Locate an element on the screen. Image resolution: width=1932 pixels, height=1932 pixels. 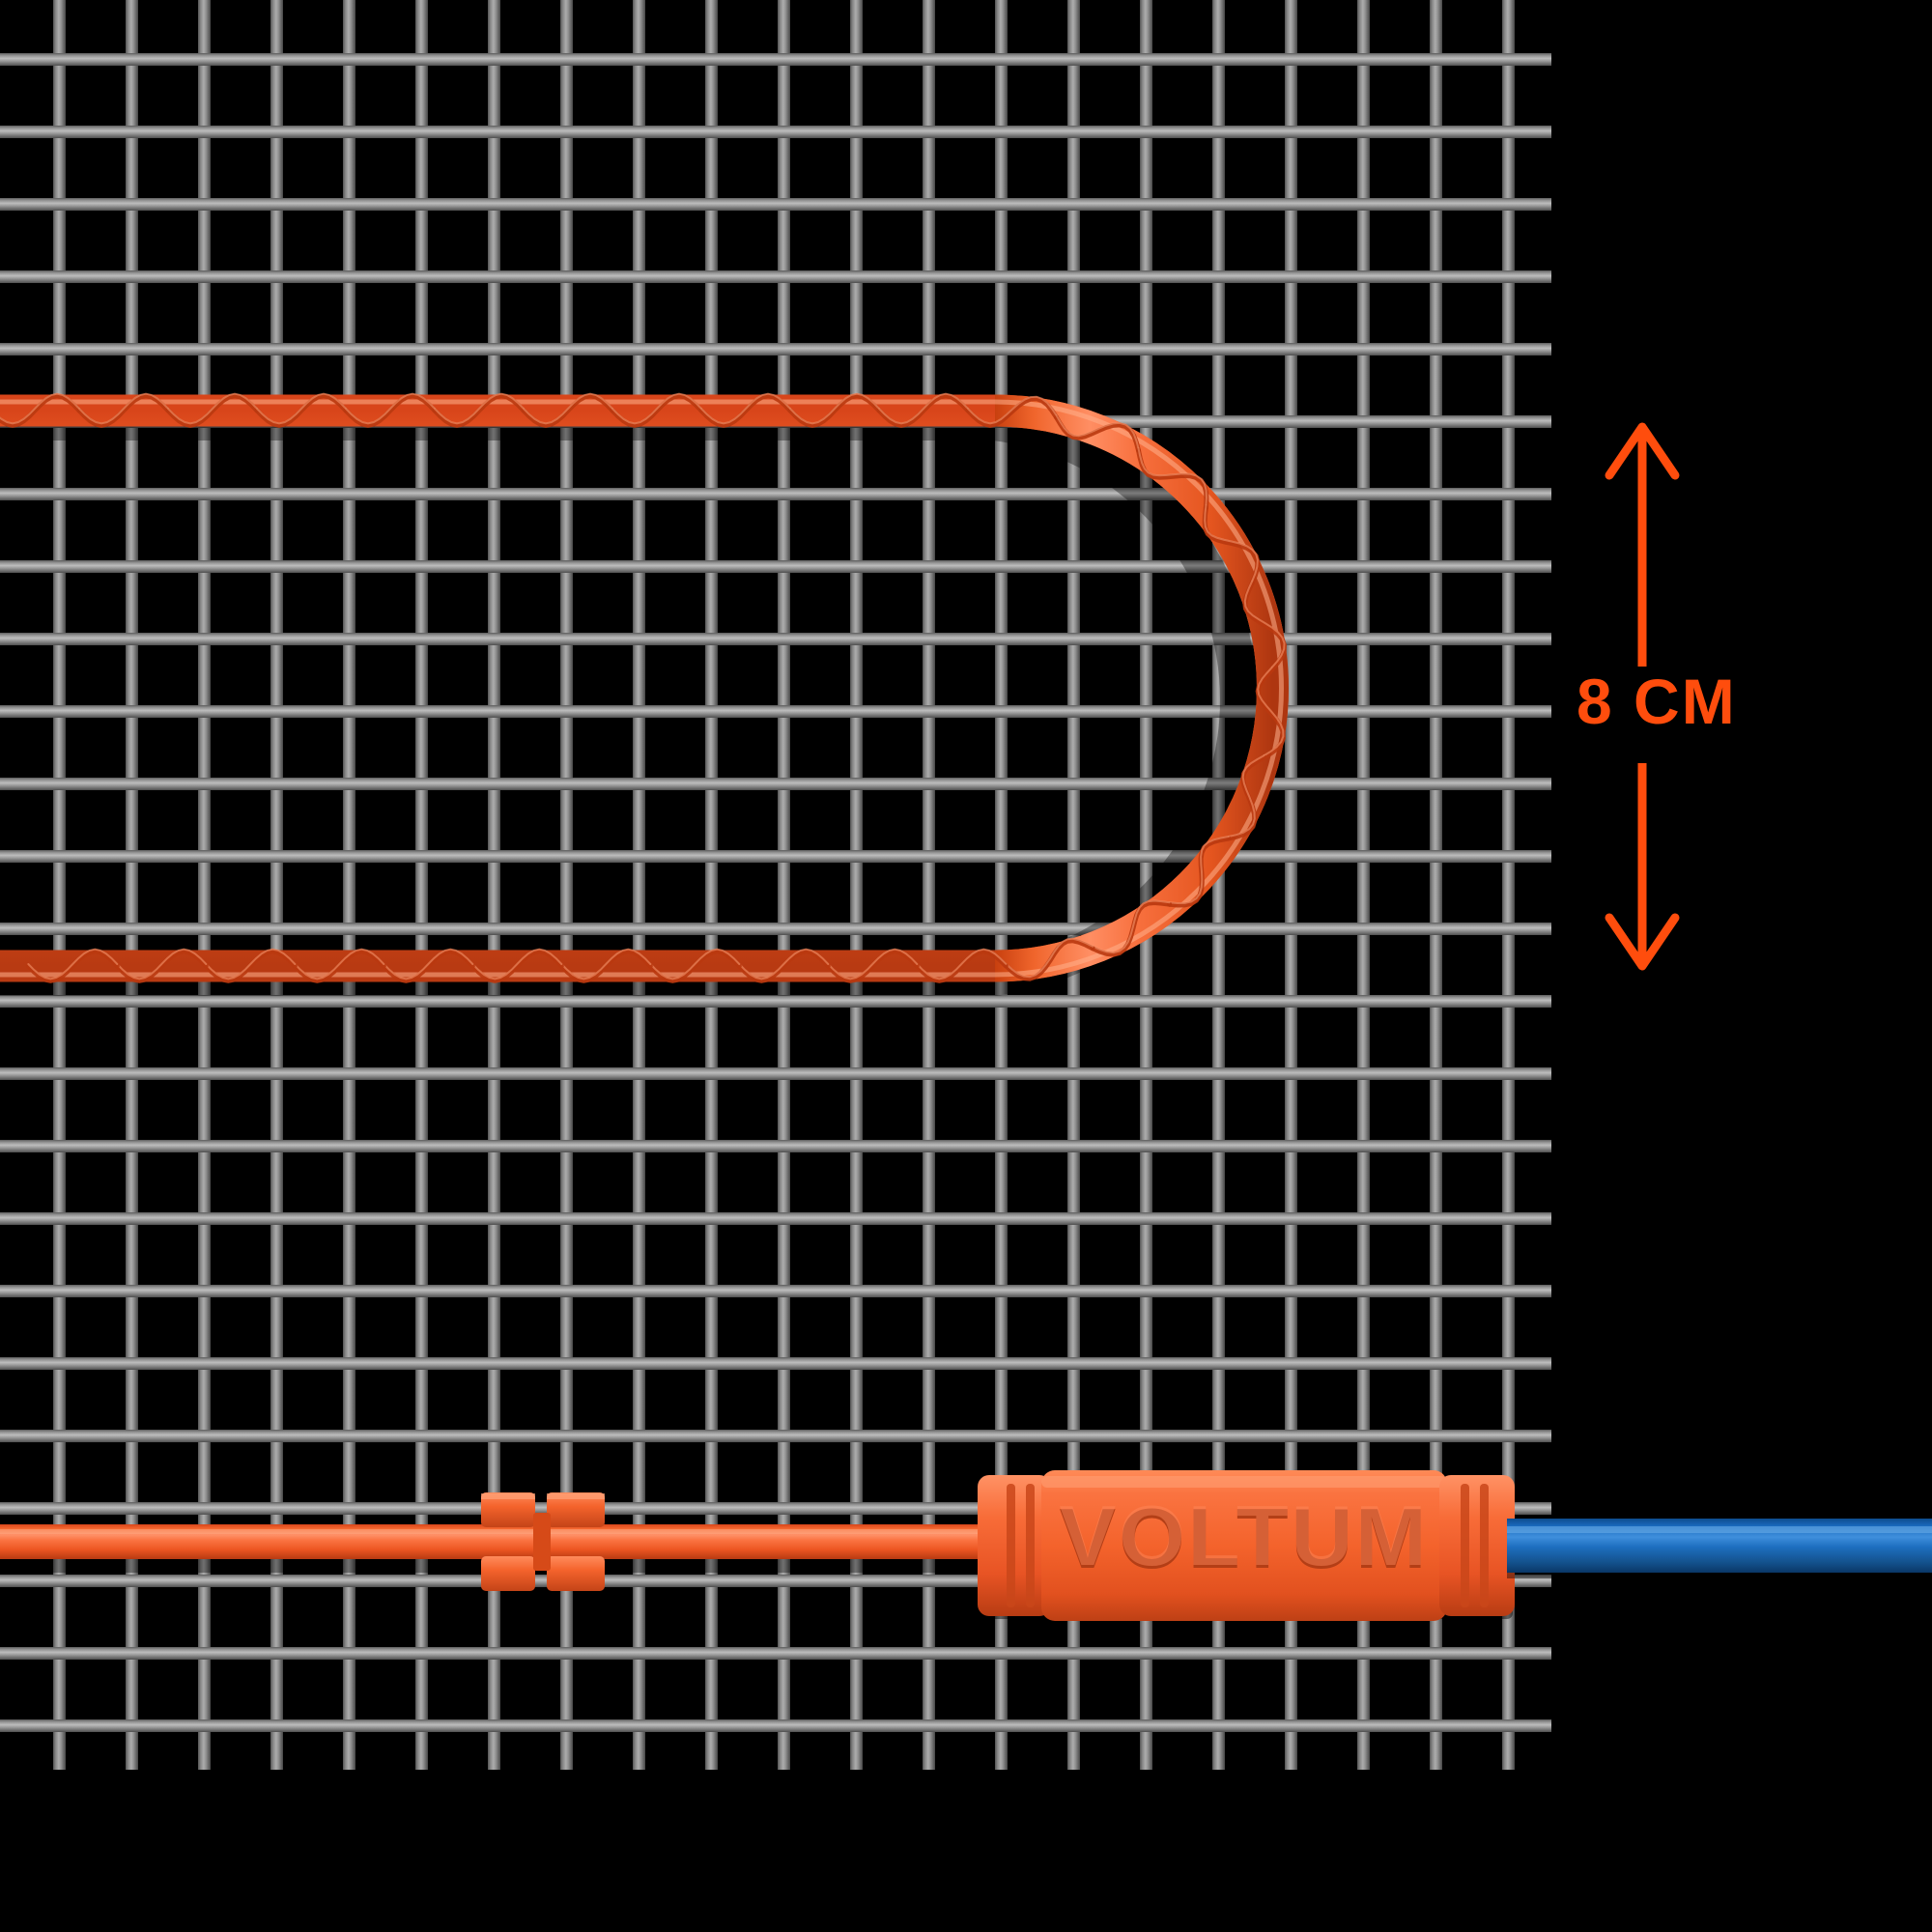
connector-body is located at coordinates (1244, 1545).